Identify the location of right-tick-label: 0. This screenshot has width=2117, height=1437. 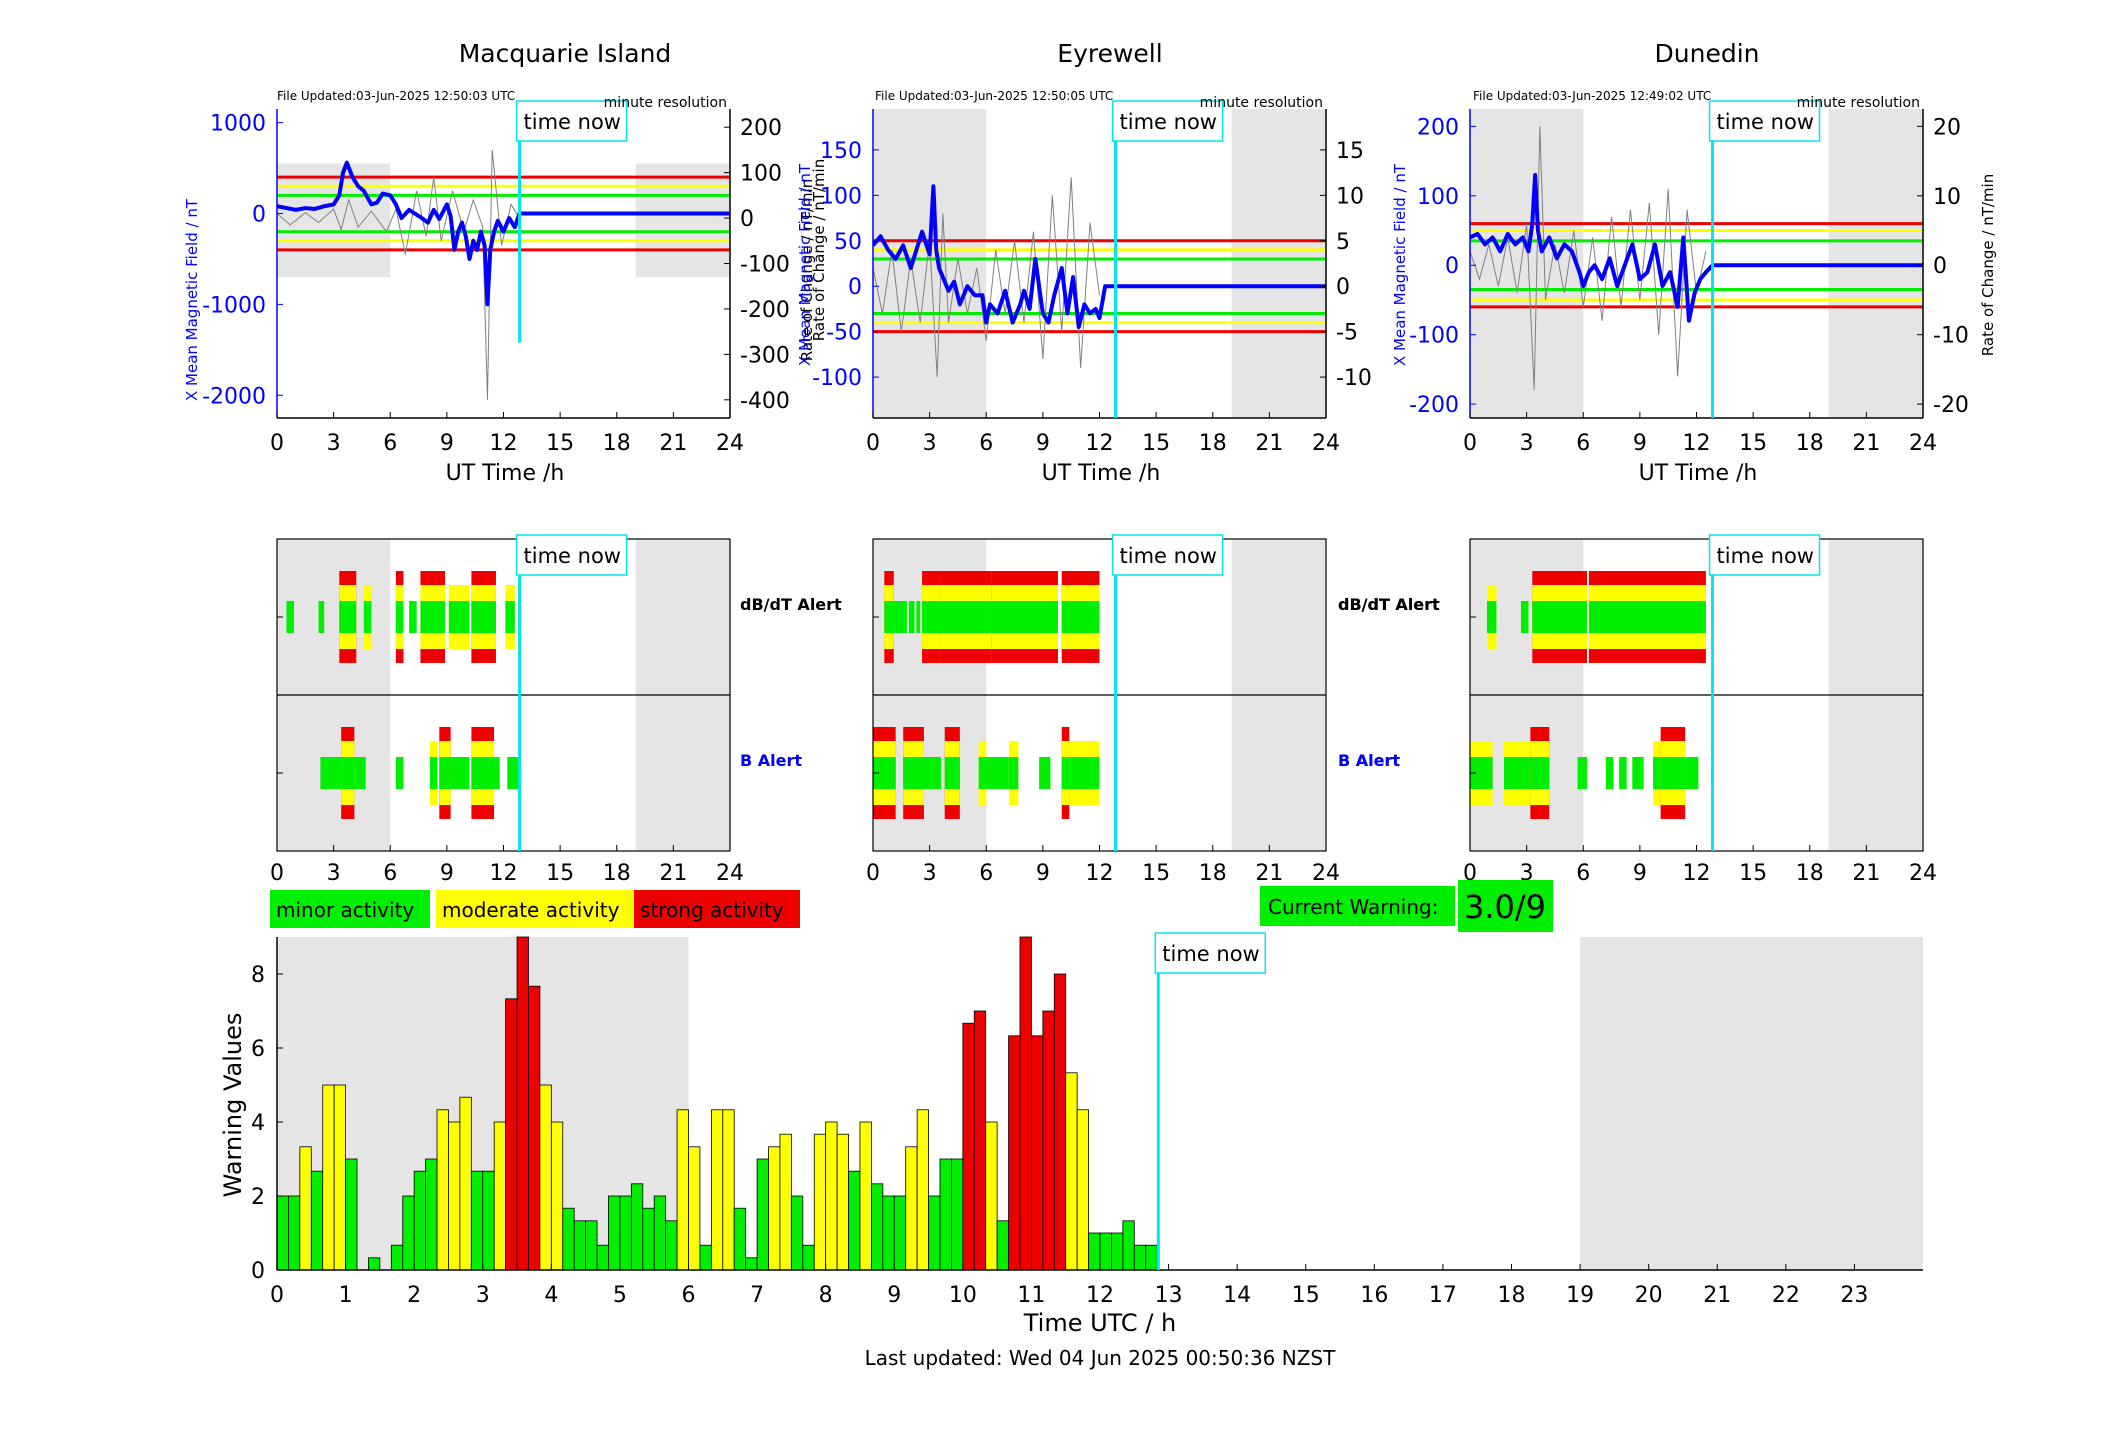
(747, 219).